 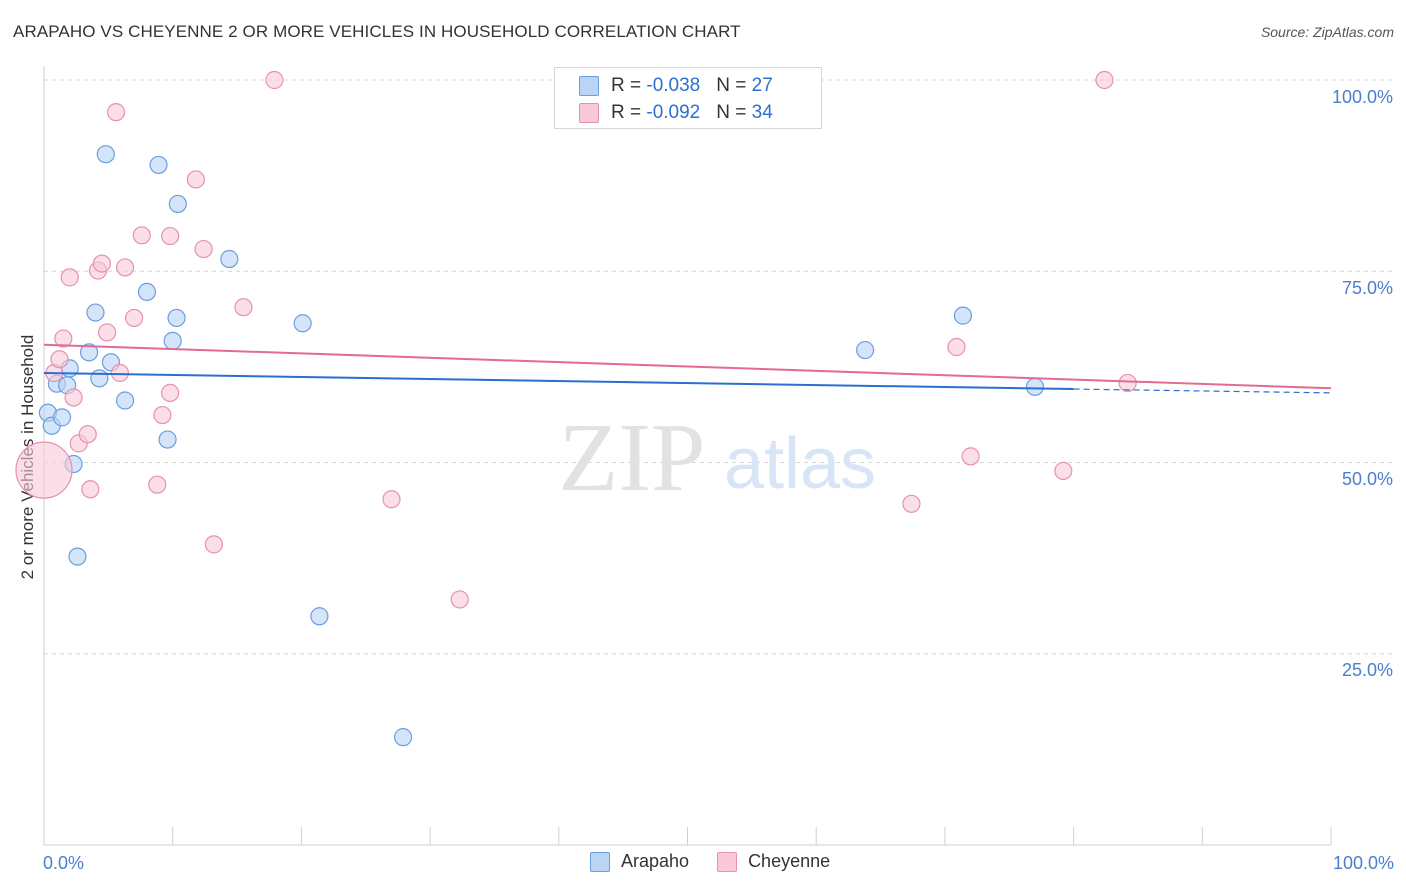 I want to click on legend-item-arapaho: Arapaho, so click(x=639, y=861).